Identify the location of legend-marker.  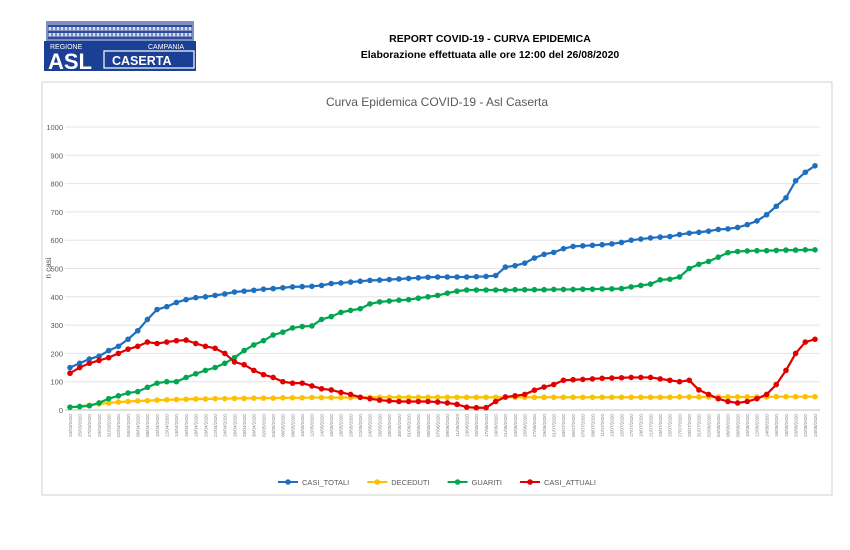
(377, 482).